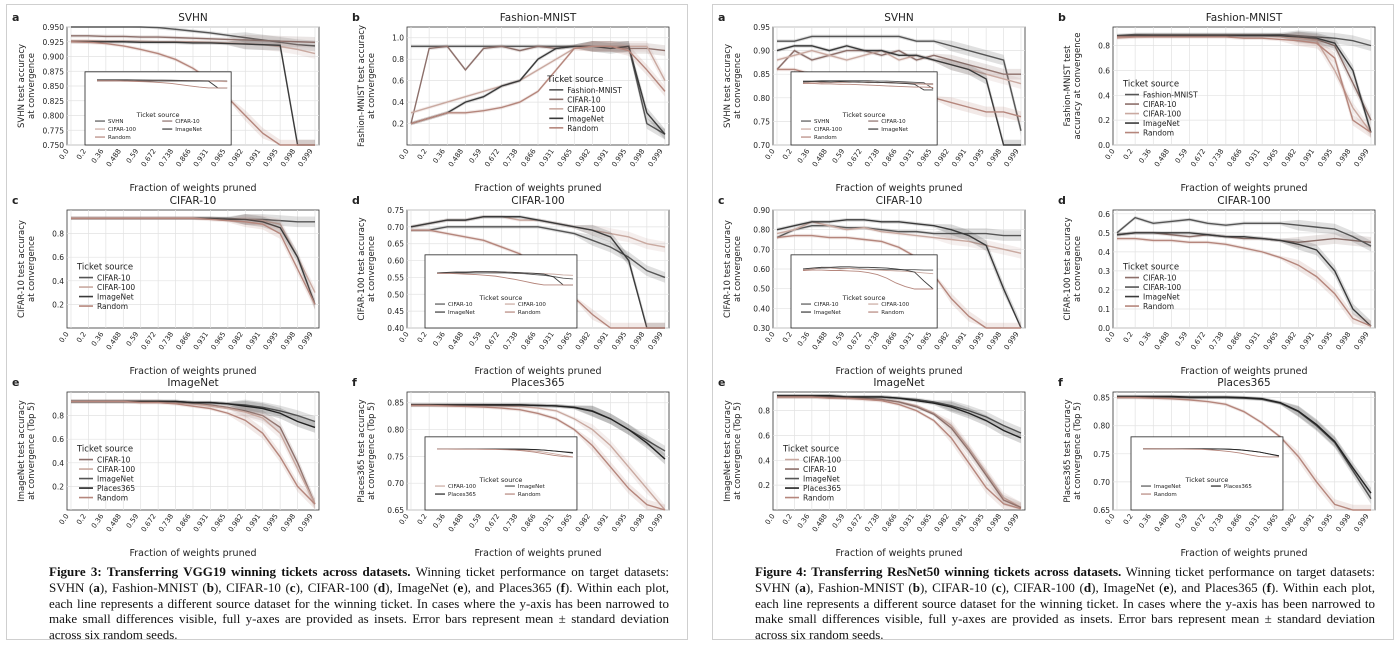 The image size is (1400, 645). Describe the element at coordinates (58, 486) in the screenshot. I see `y-tick-label: 0.2` at that location.